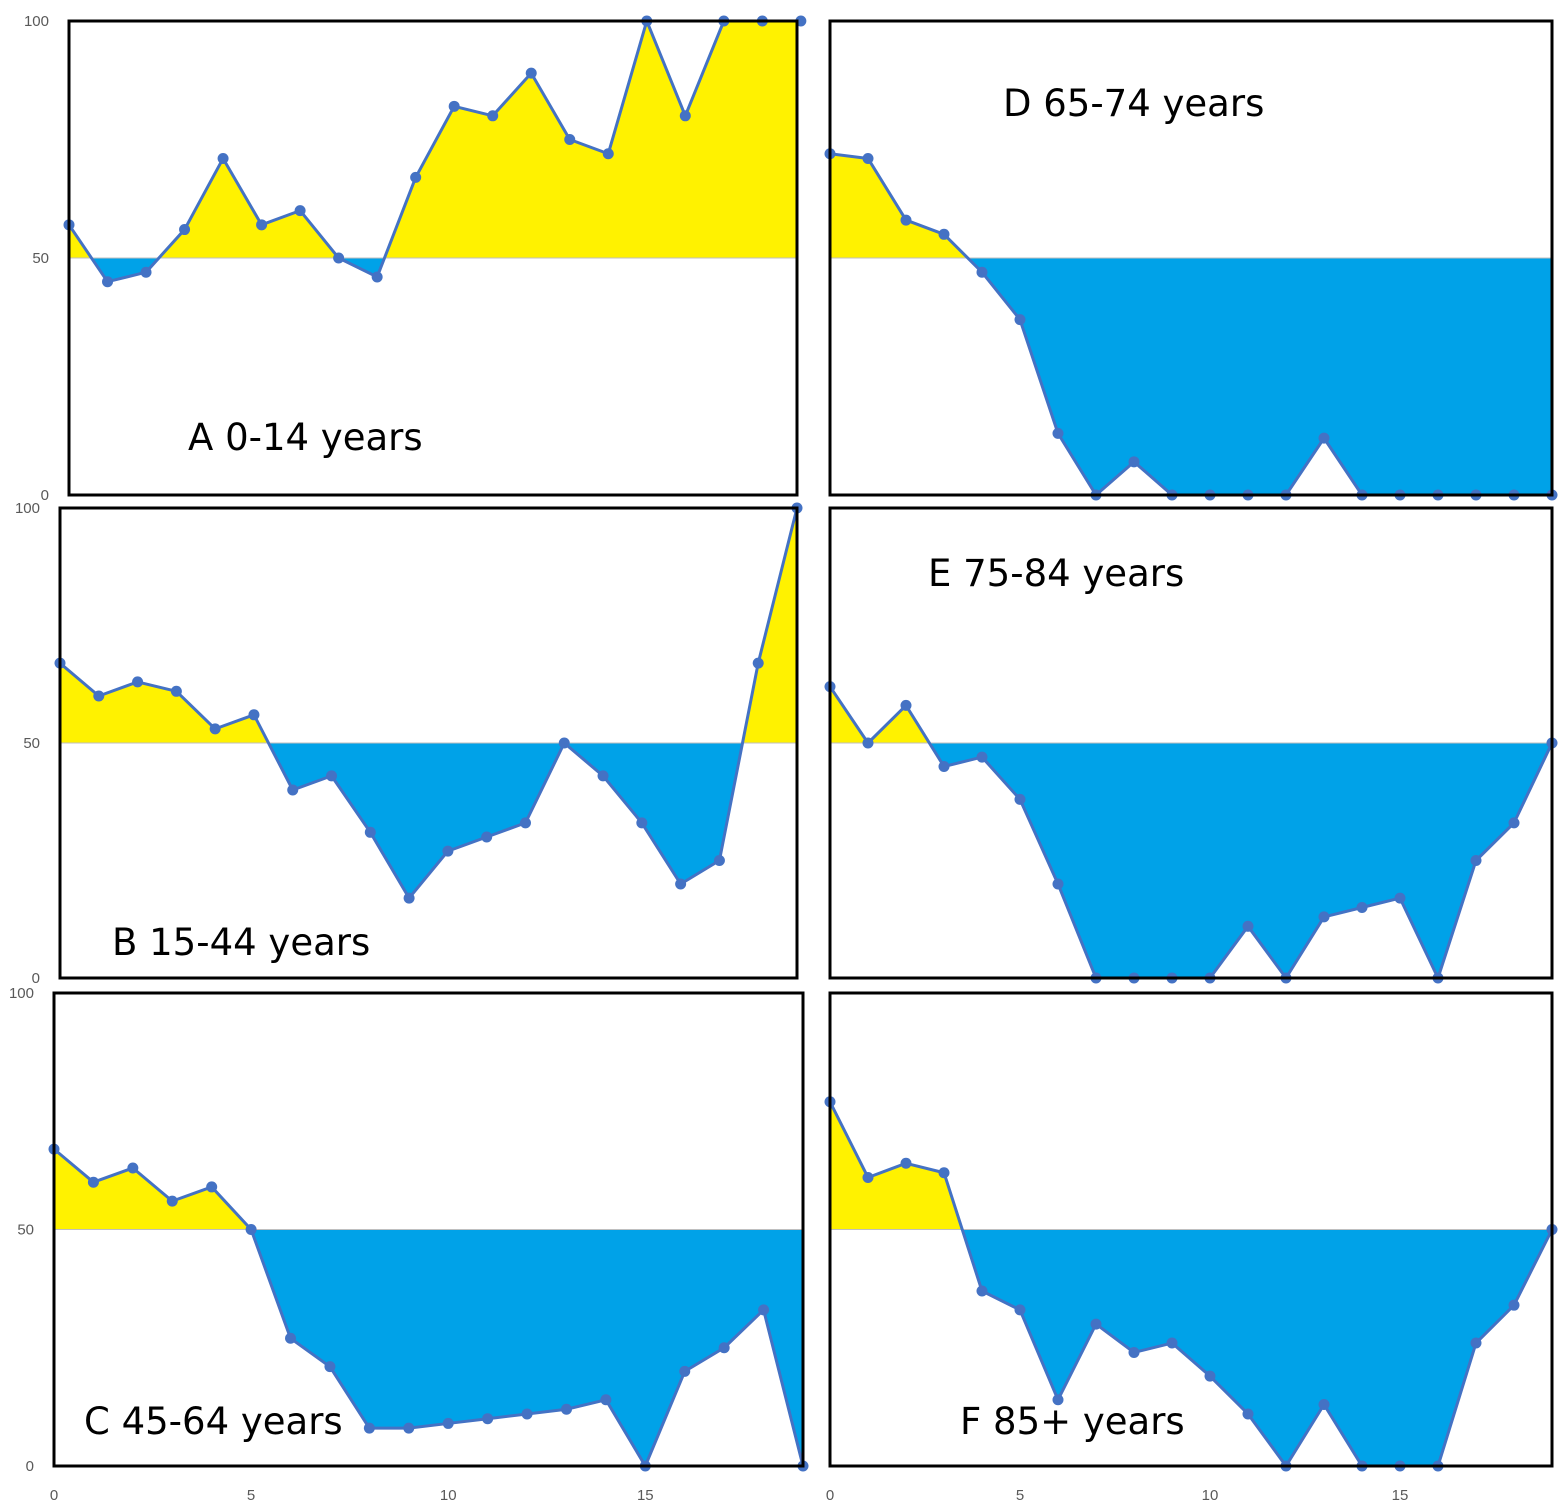 The image size is (1558, 1504). I want to click on panel-label: F 85+ years, so click(1072, 1421).